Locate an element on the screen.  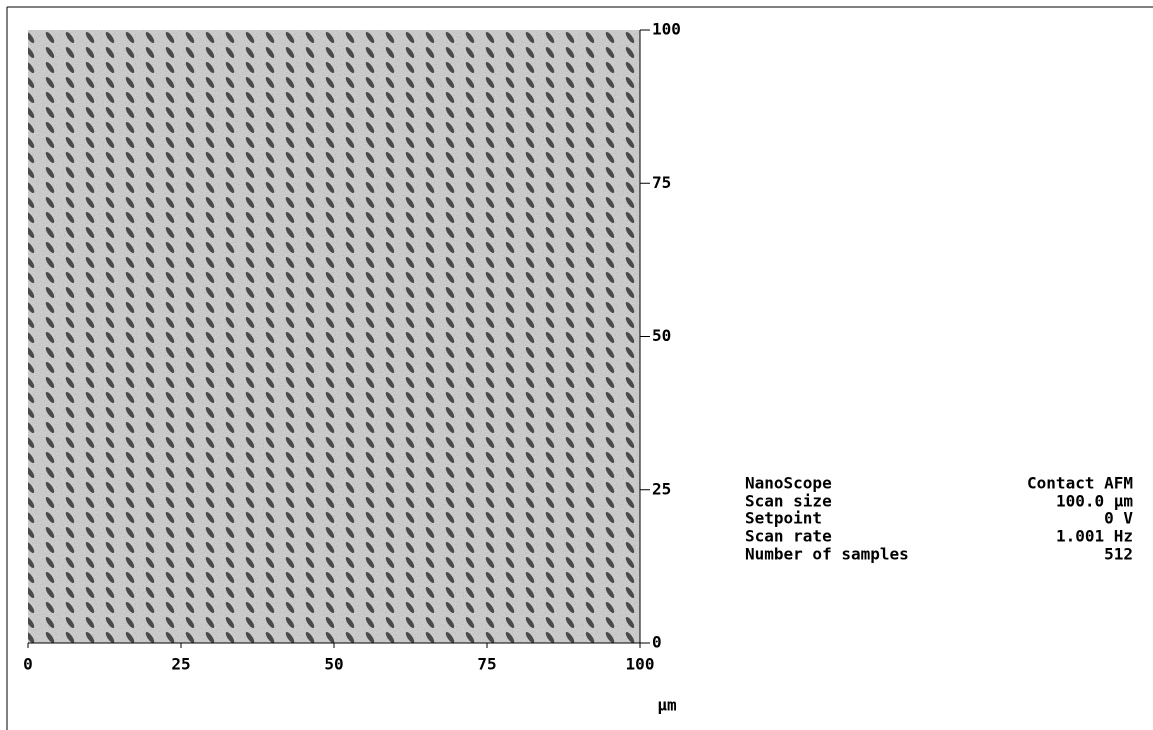
x-tick-label: 0 is located at coordinates (28, 664).